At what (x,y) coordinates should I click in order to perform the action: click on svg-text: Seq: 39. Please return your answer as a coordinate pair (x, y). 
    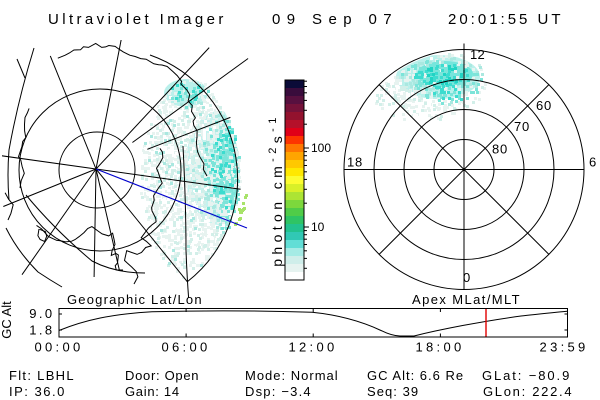
    Looking at the image, I should click on (393, 391).